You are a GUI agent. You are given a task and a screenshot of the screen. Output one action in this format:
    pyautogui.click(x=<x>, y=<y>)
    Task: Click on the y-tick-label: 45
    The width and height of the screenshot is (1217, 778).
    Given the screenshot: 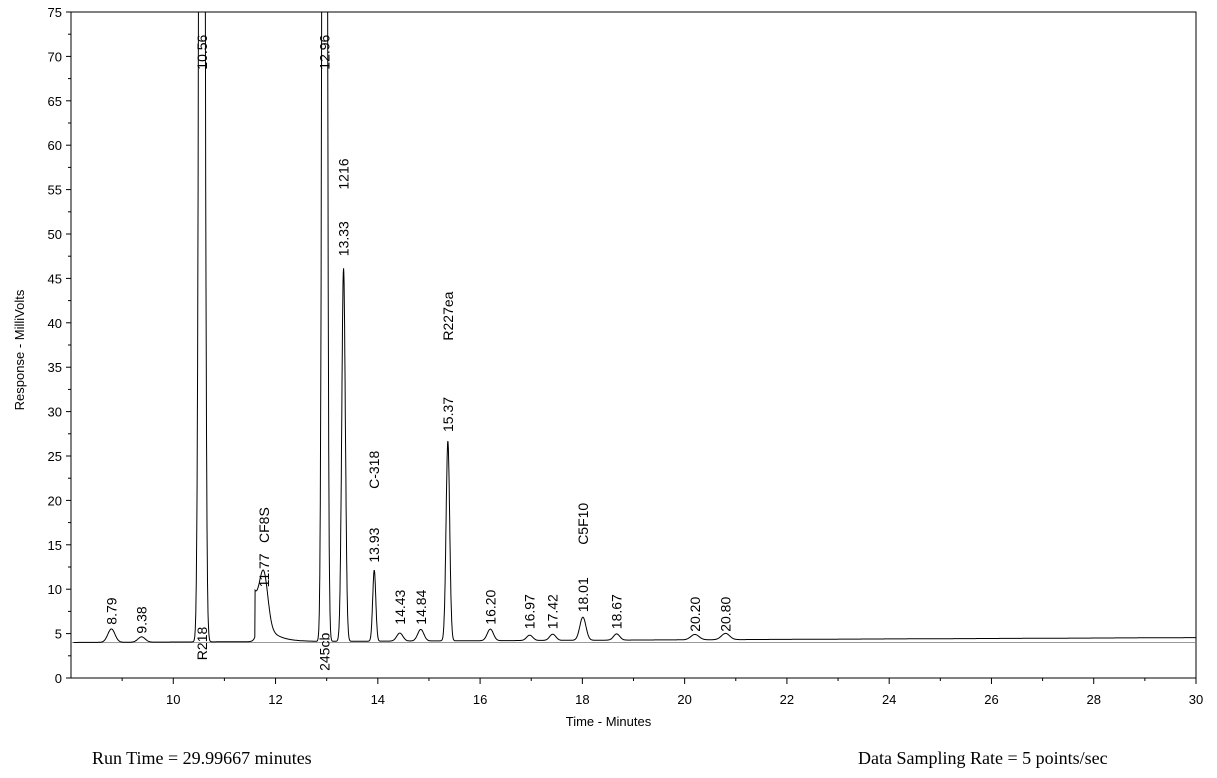 What is the action you would take?
    pyautogui.click(x=55, y=278)
    